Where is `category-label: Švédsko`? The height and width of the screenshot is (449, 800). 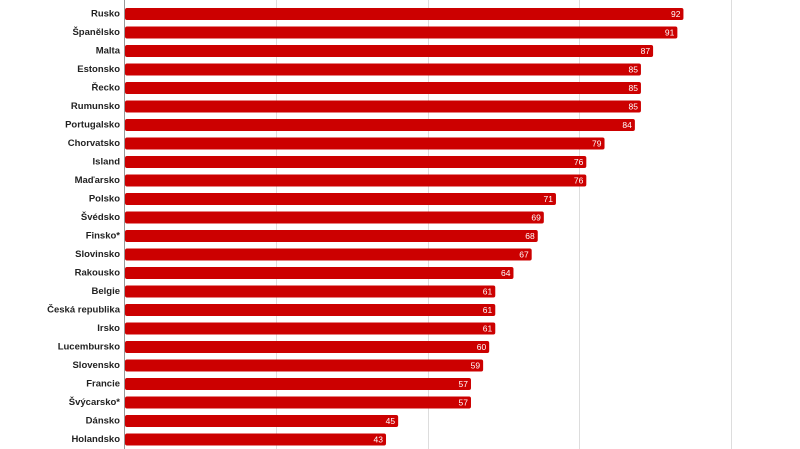 category-label: Švédsko is located at coordinates (100, 217).